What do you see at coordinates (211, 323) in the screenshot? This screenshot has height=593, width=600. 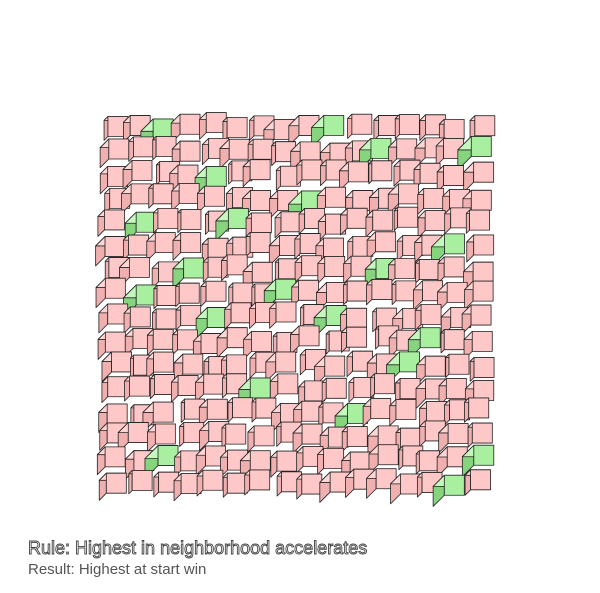 I see `highest-block` at bounding box center [211, 323].